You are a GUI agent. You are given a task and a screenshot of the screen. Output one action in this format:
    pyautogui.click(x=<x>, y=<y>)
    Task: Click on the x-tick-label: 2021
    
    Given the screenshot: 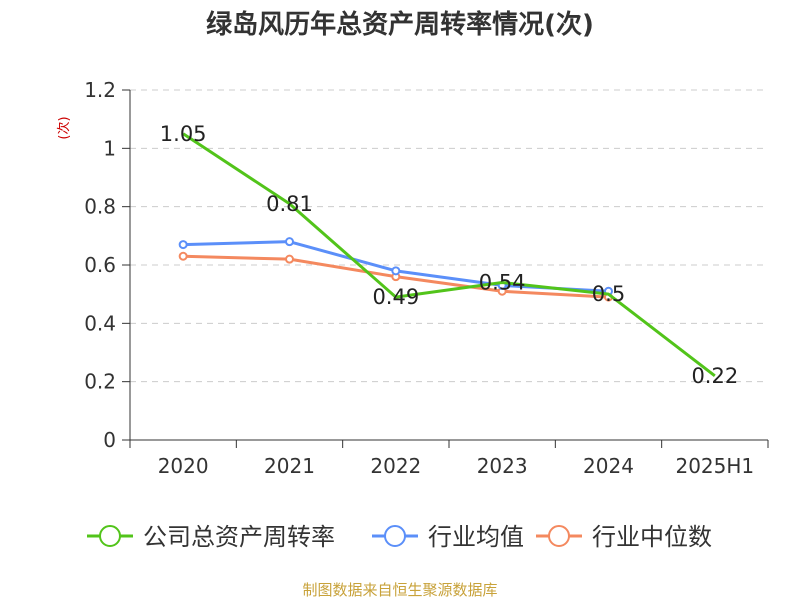 What is the action you would take?
    pyautogui.click(x=289, y=466)
    